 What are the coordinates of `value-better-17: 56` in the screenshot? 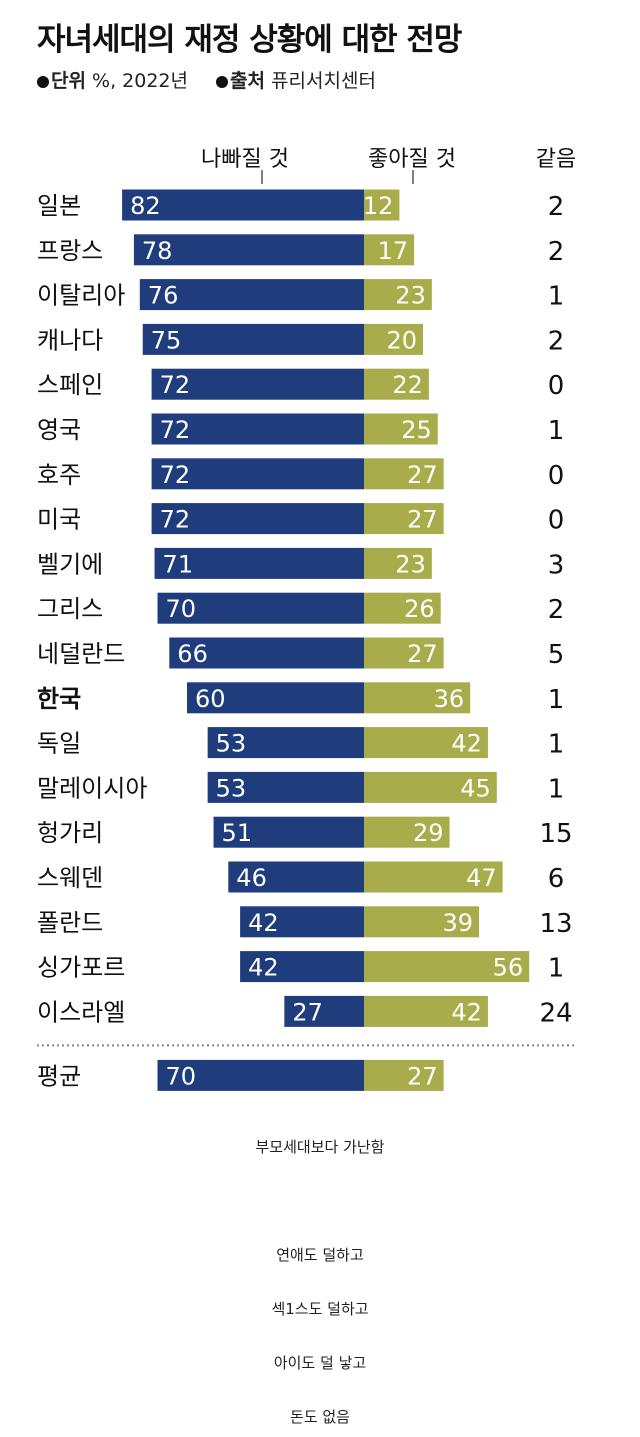 It's located at (508, 968).